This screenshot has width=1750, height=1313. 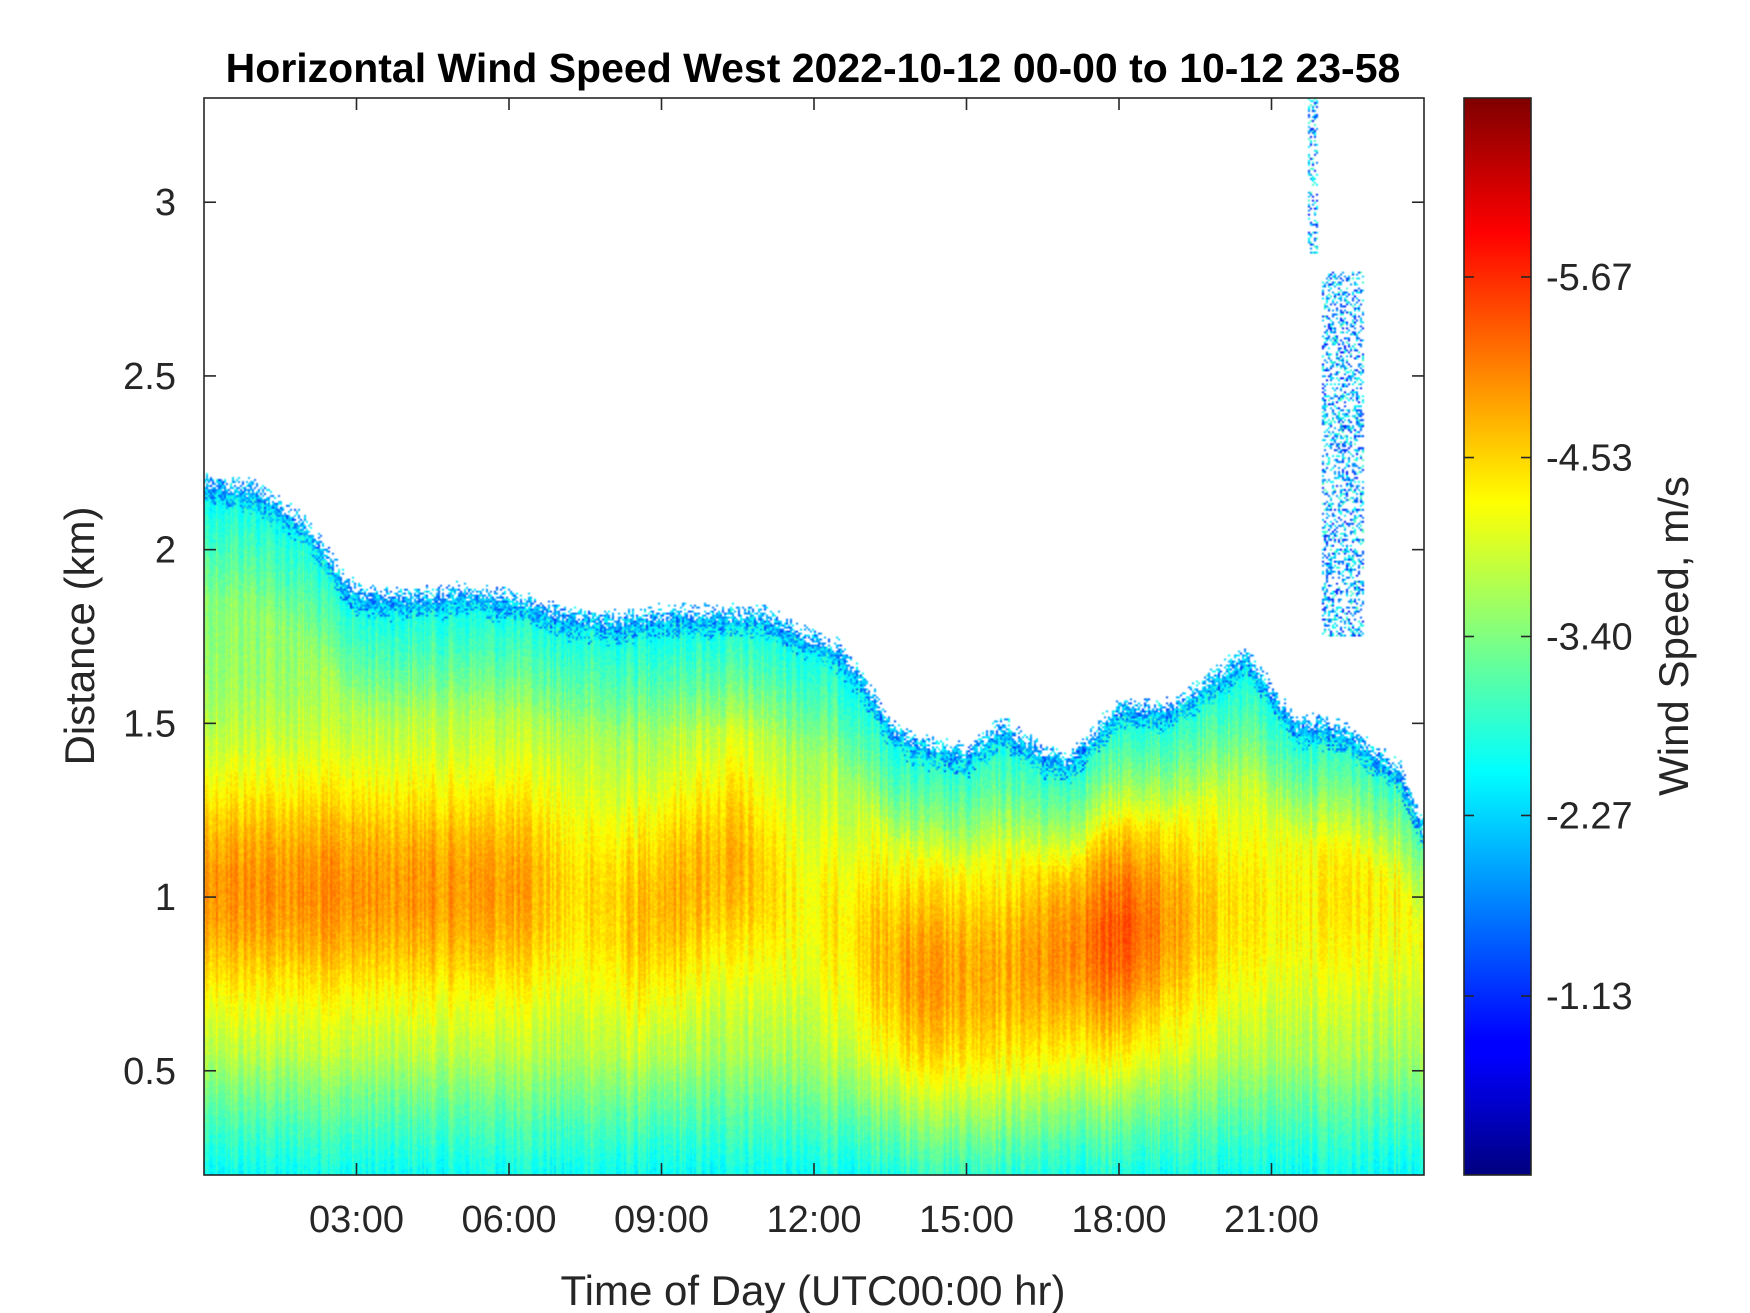 I want to click on x-tick-label: 03:00, so click(x=356, y=1220).